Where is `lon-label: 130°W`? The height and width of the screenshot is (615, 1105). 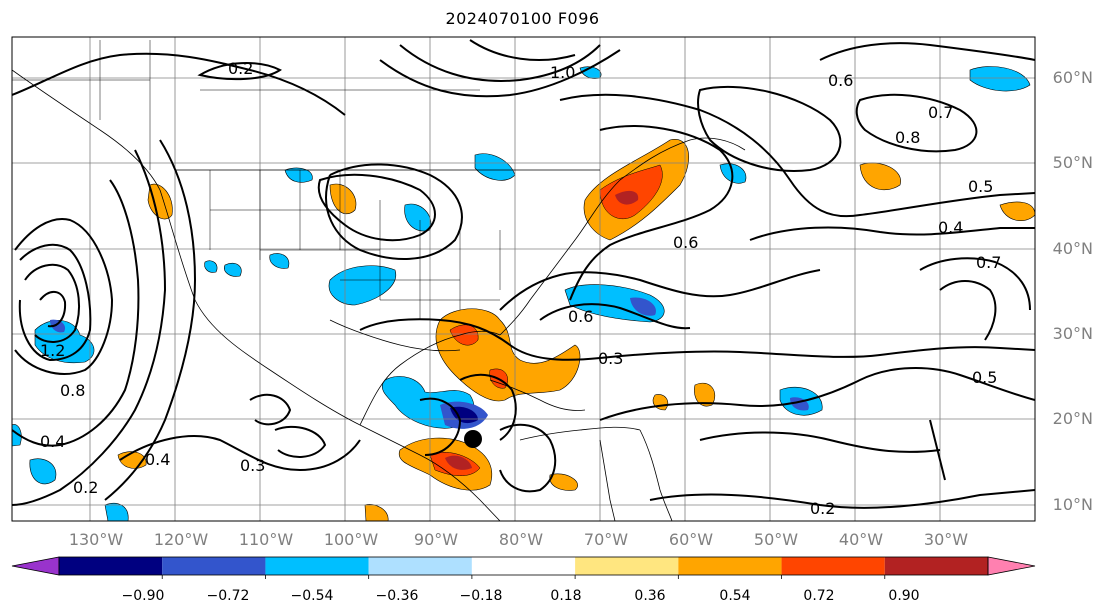
lon-label: 130°W is located at coordinates (96, 539).